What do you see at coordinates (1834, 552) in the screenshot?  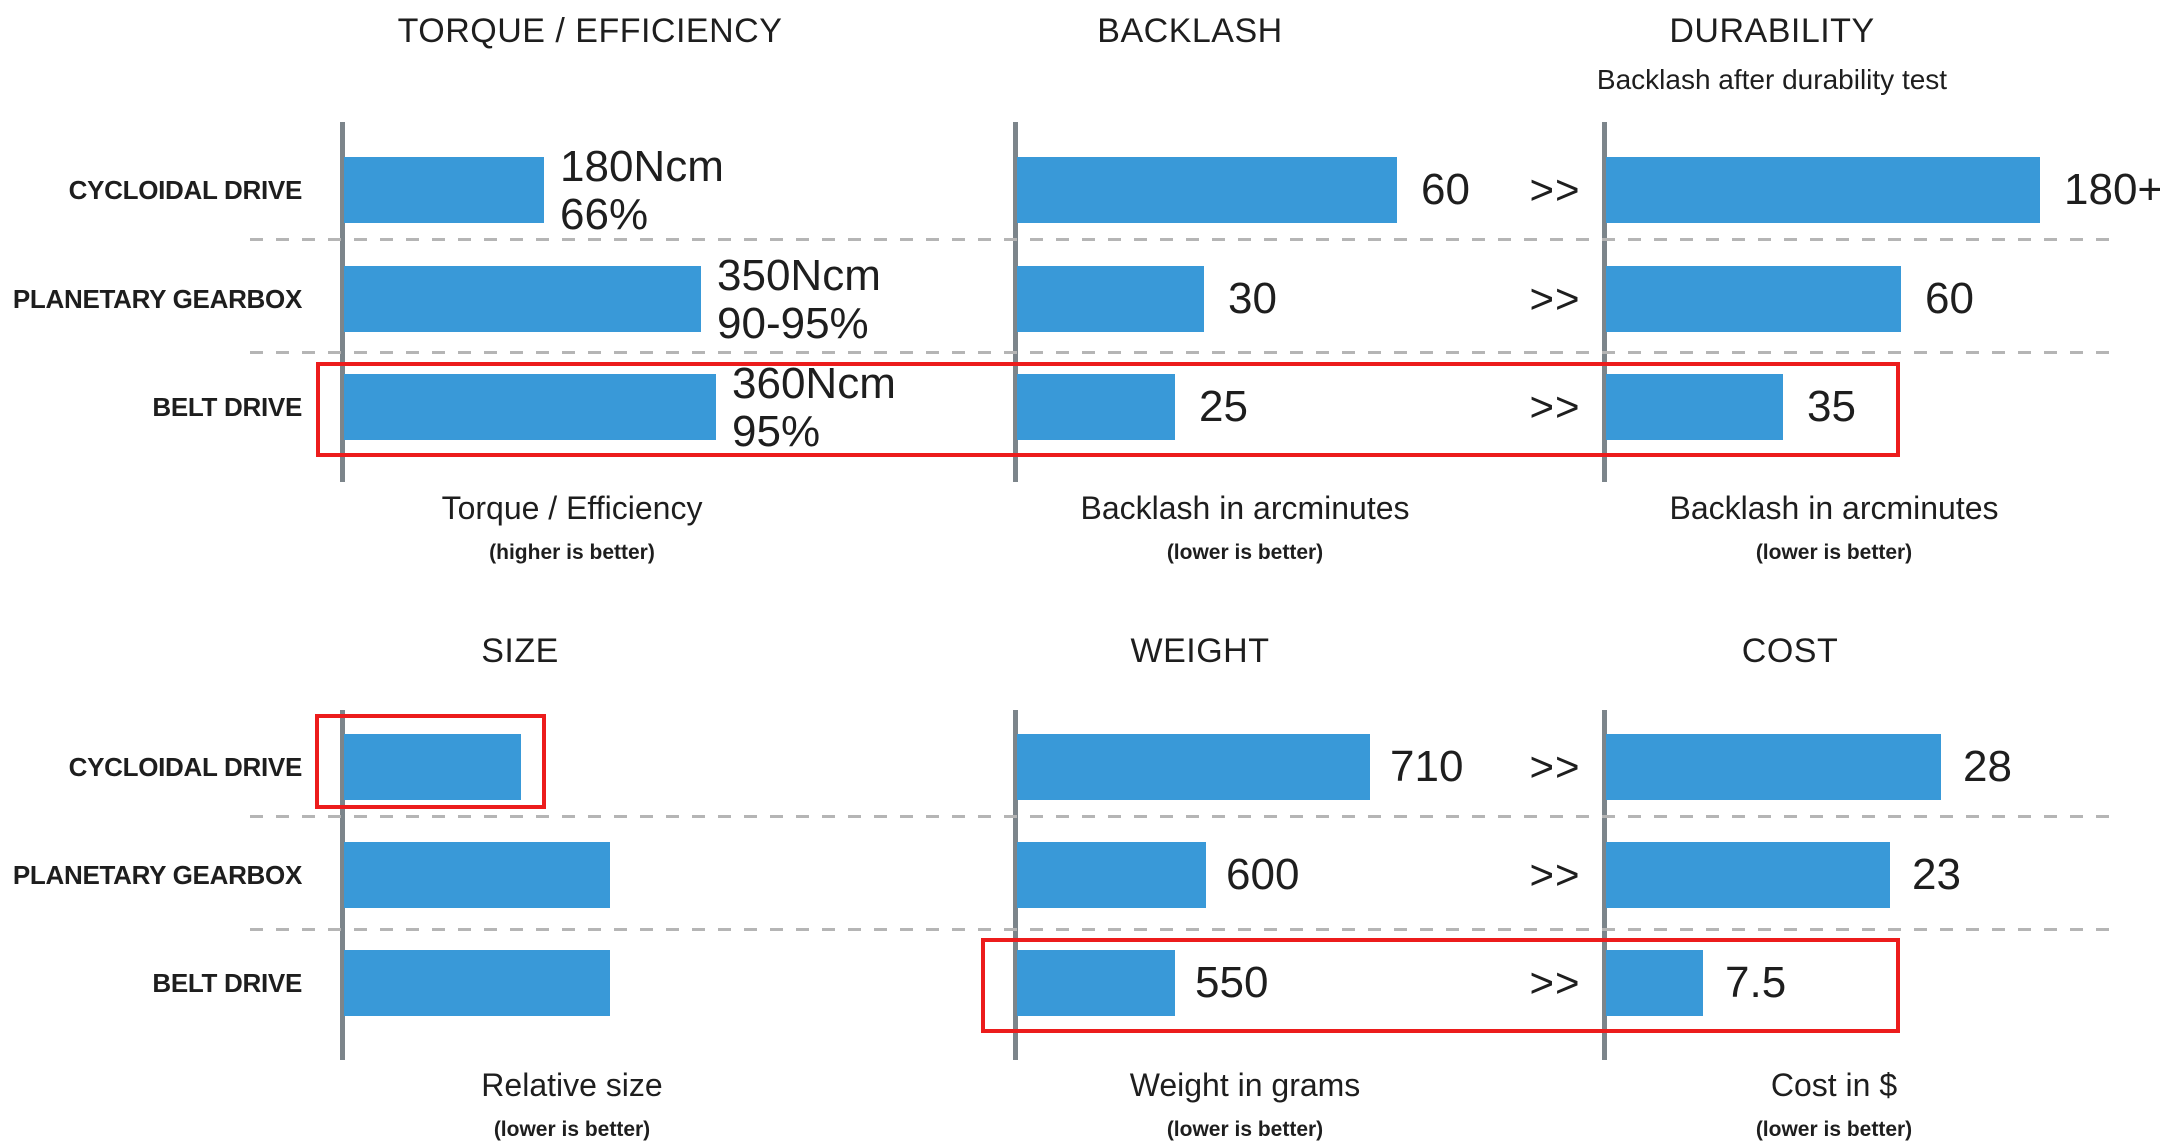 I see `xaxis-note-durability: (lower is better)` at bounding box center [1834, 552].